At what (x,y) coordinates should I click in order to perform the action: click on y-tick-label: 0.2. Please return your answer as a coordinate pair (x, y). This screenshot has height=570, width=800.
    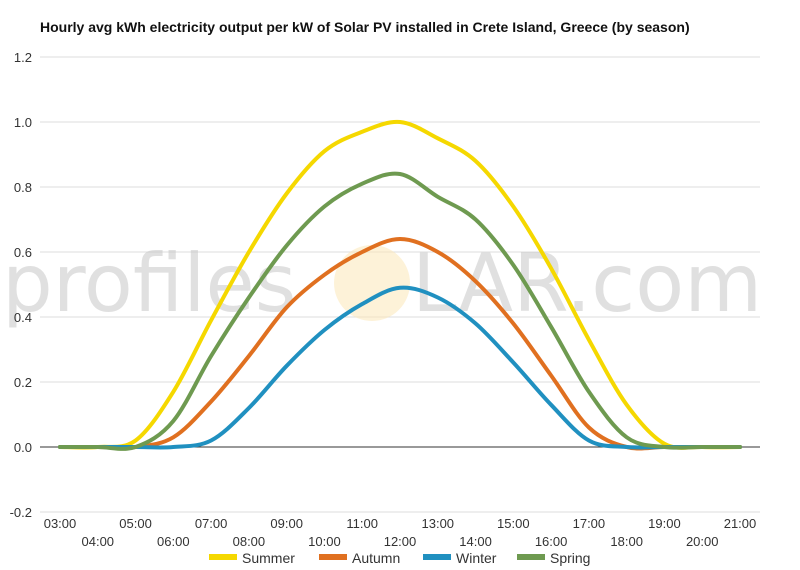
    Looking at the image, I should click on (23, 382).